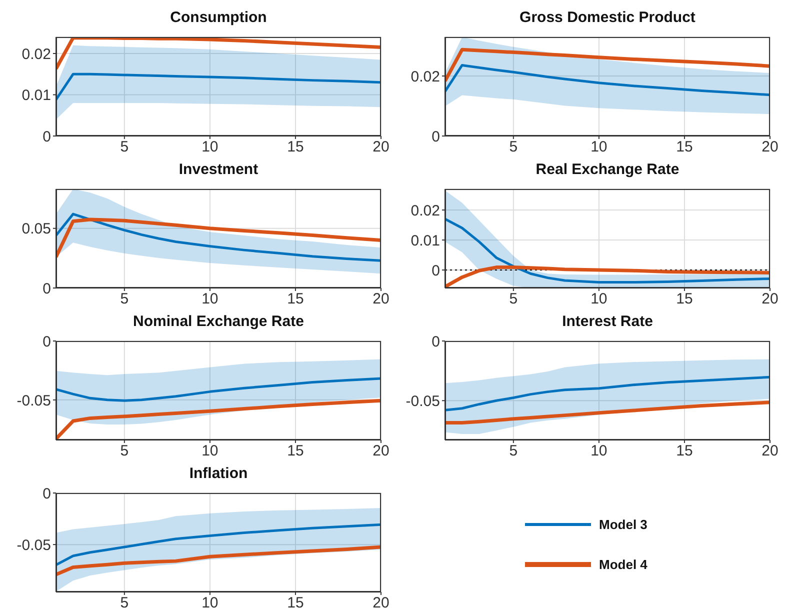  Describe the element at coordinates (218, 474) in the screenshot. I see `chart-title: Inflation` at that location.